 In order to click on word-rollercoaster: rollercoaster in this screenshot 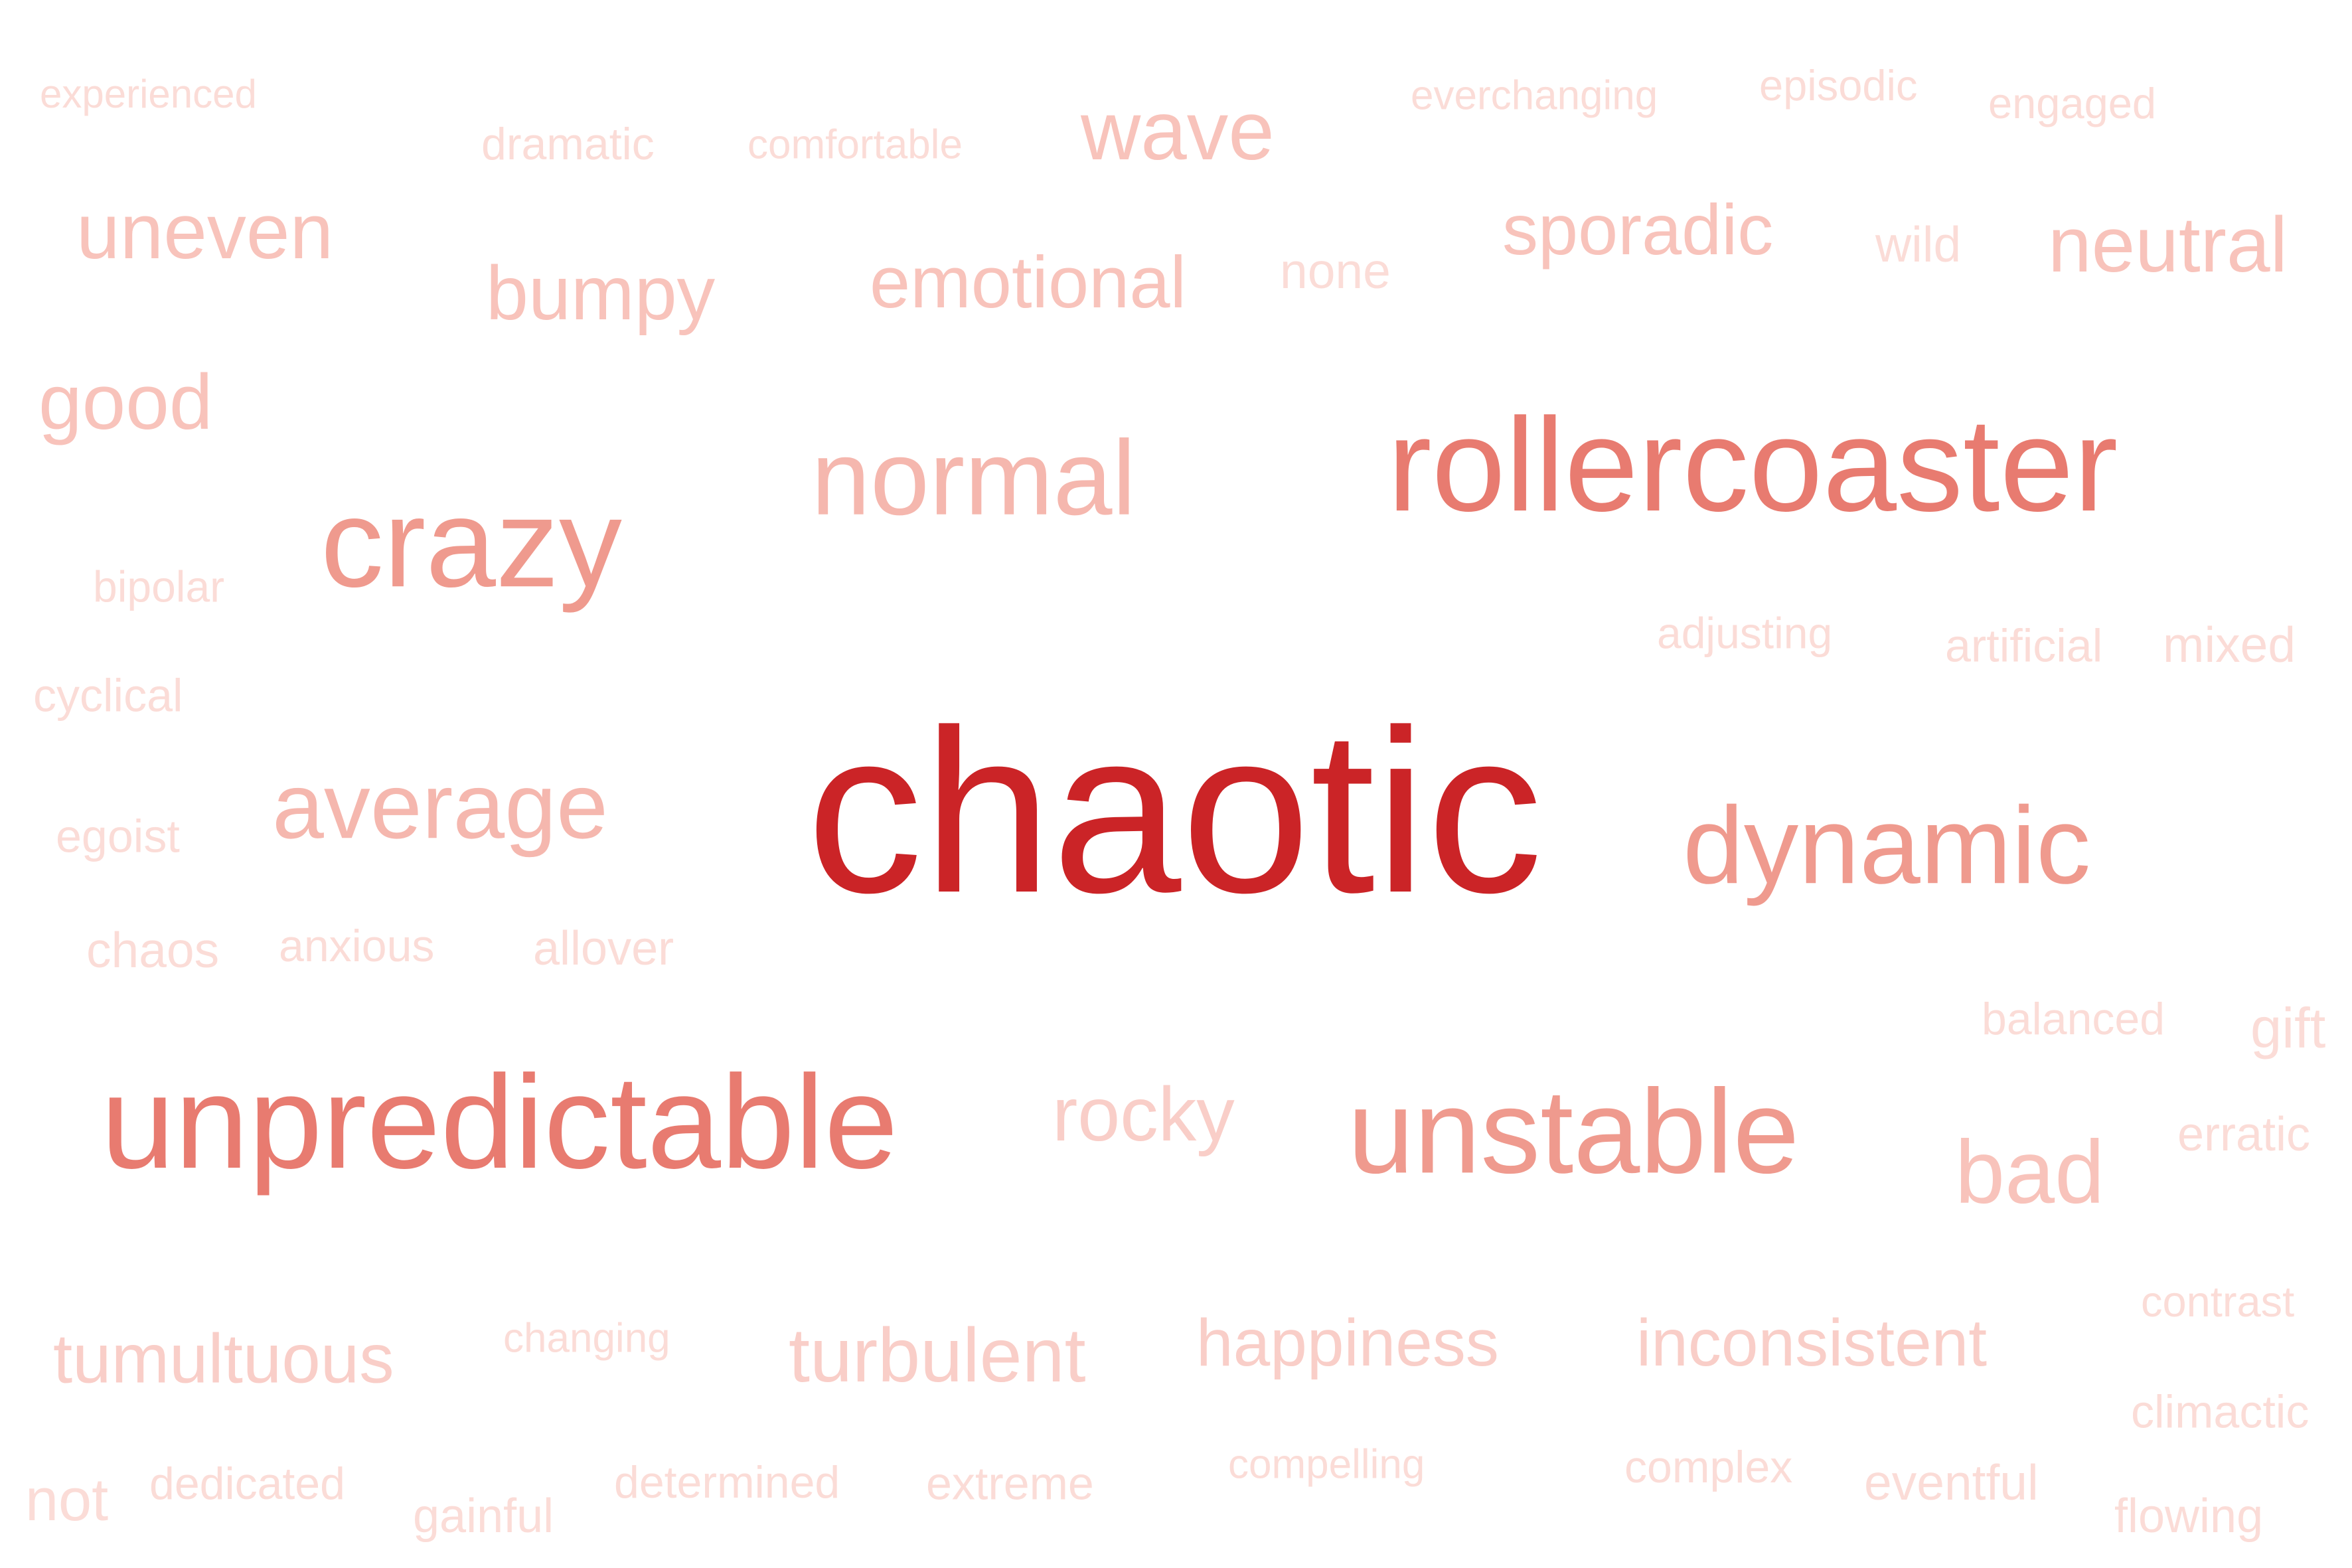, I will do `click(1753, 465)`.